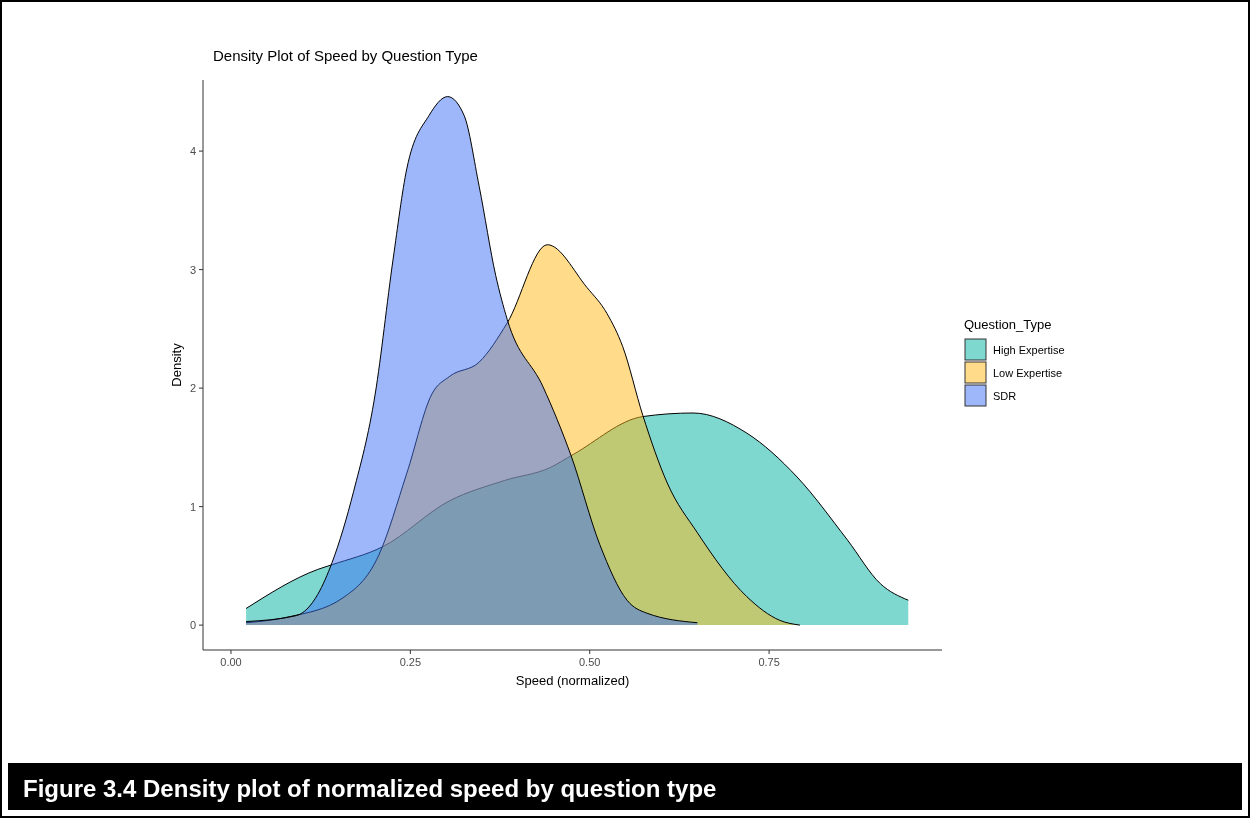 Image resolution: width=1250 pixels, height=818 pixels. What do you see at coordinates (345, 55) in the screenshot?
I see `chart-title: Density Plot of Speed by Question Type` at bounding box center [345, 55].